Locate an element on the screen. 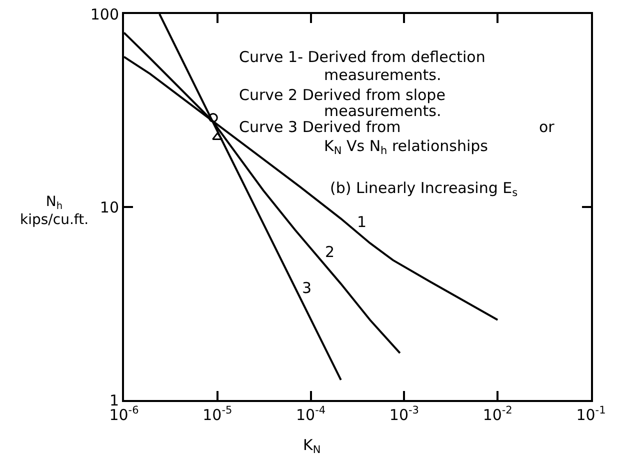 The height and width of the screenshot is (460, 622). series-label: 1 is located at coordinates (362, 222).